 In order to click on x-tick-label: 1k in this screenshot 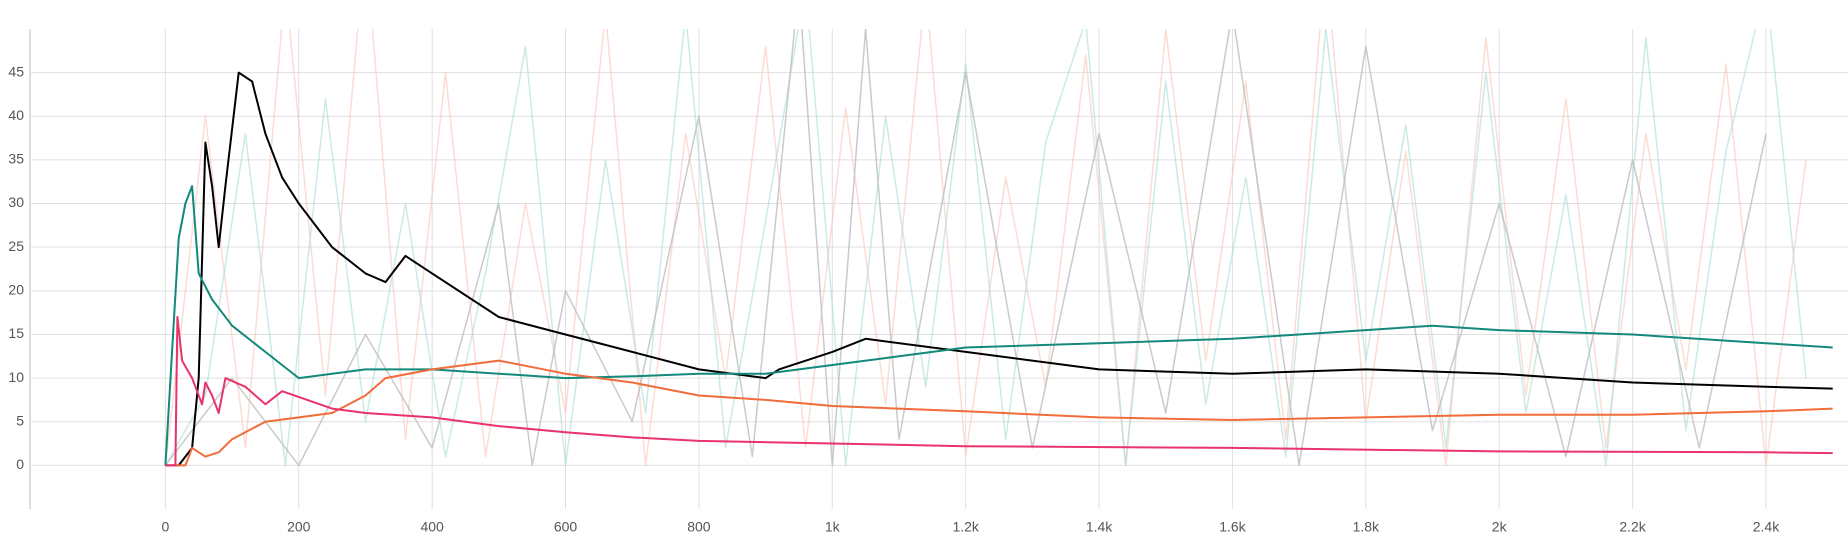, I will do `click(833, 527)`.